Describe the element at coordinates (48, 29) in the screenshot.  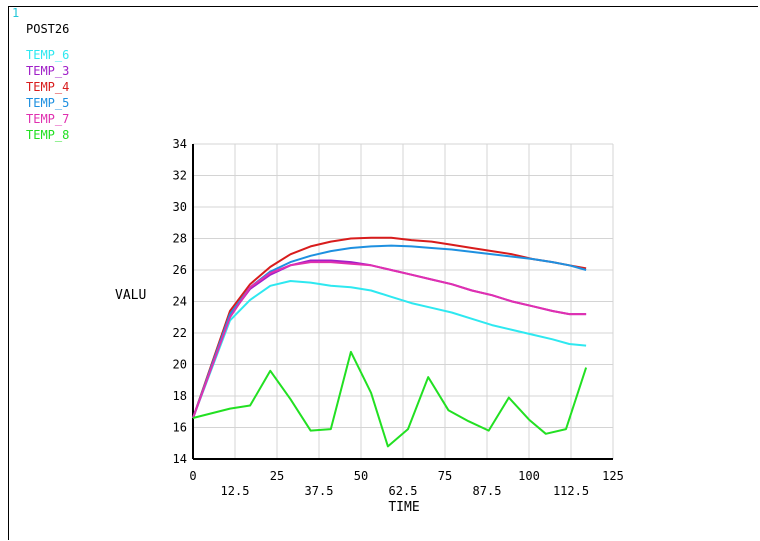
I see `plot-title: POST26` at that location.